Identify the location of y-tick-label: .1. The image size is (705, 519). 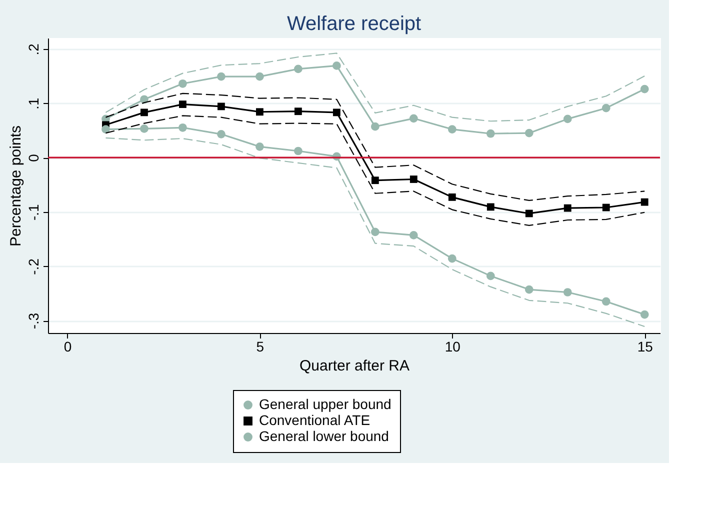
(34, 104).